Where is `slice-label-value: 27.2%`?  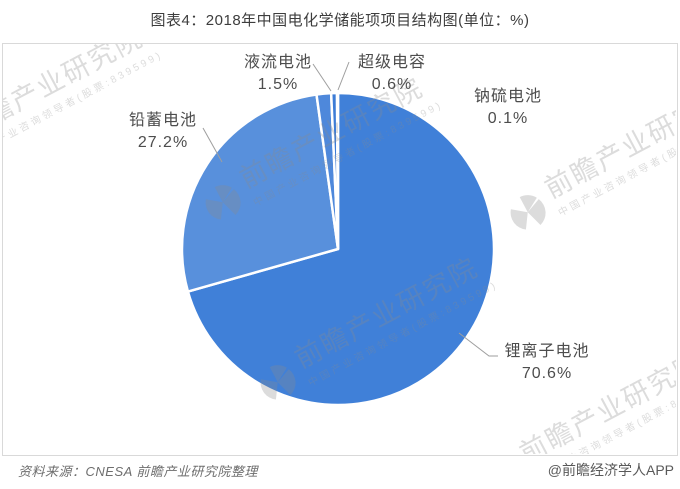
slice-label-value: 27.2% is located at coordinates (163, 142).